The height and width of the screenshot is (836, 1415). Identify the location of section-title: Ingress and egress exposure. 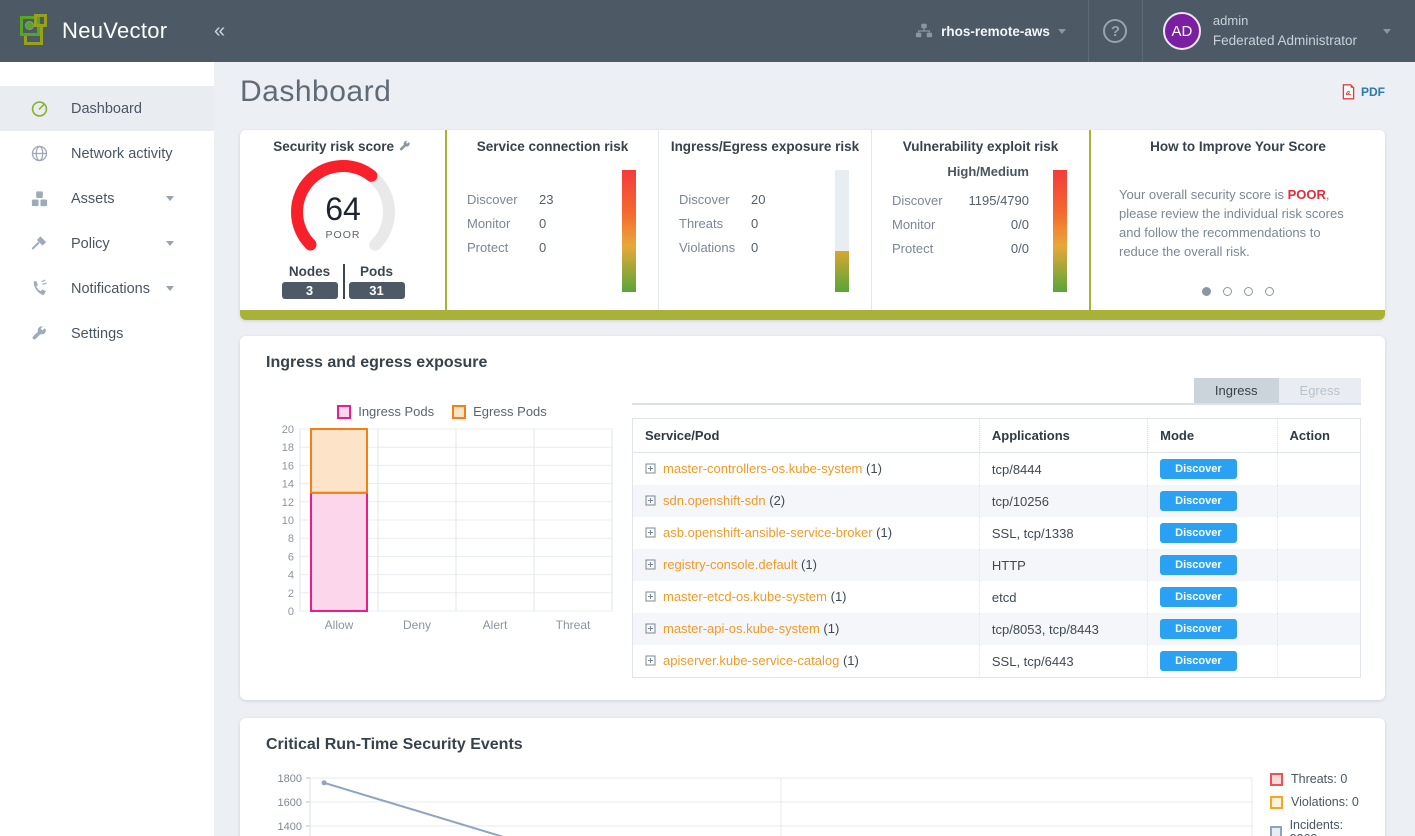
(377, 362).